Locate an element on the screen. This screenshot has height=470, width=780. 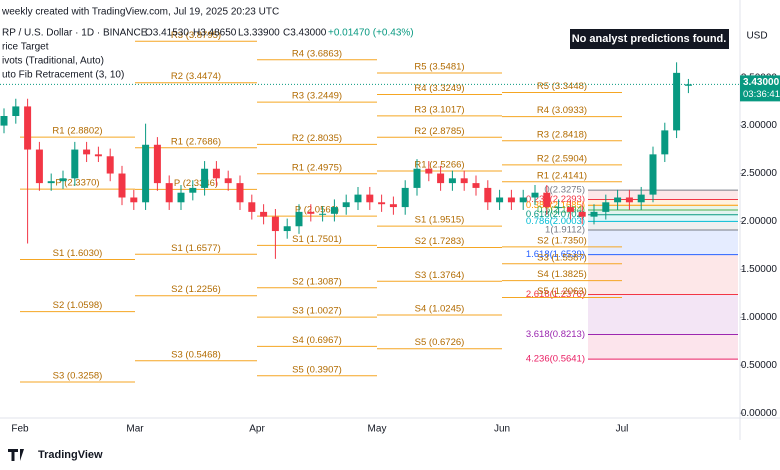
pivot-label: R3 (3.8795) is located at coordinates (196, 35).